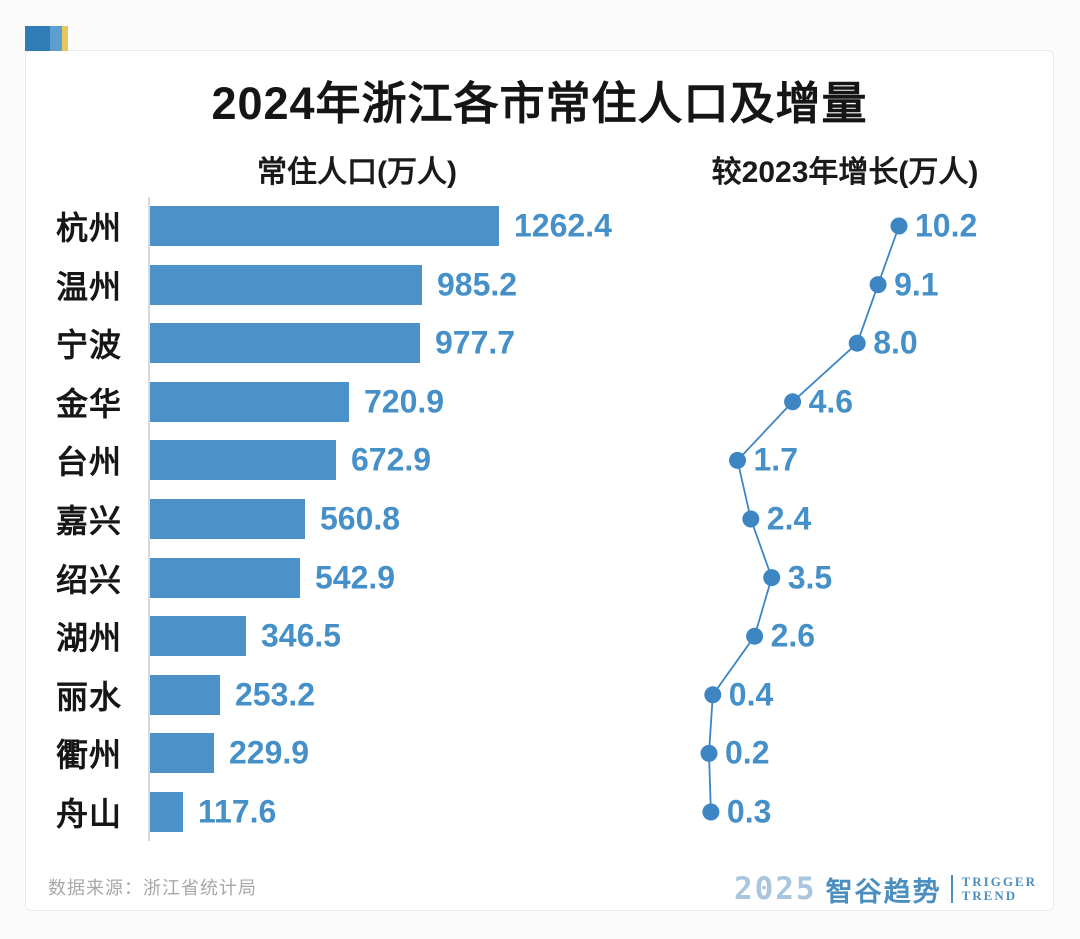 The width and height of the screenshot is (1080, 939). What do you see at coordinates (751, 694) in the screenshot?
I see `growth-value-label: 0.4` at bounding box center [751, 694].